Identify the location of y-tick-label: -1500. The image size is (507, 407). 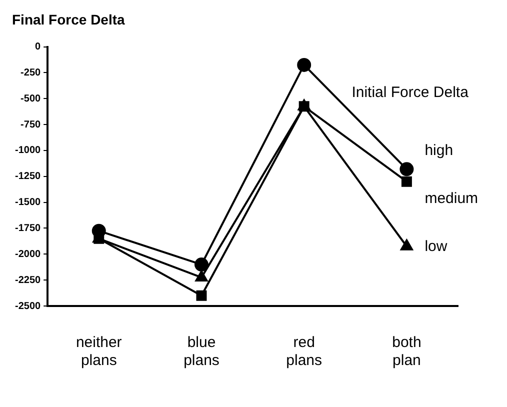
(28, 202).